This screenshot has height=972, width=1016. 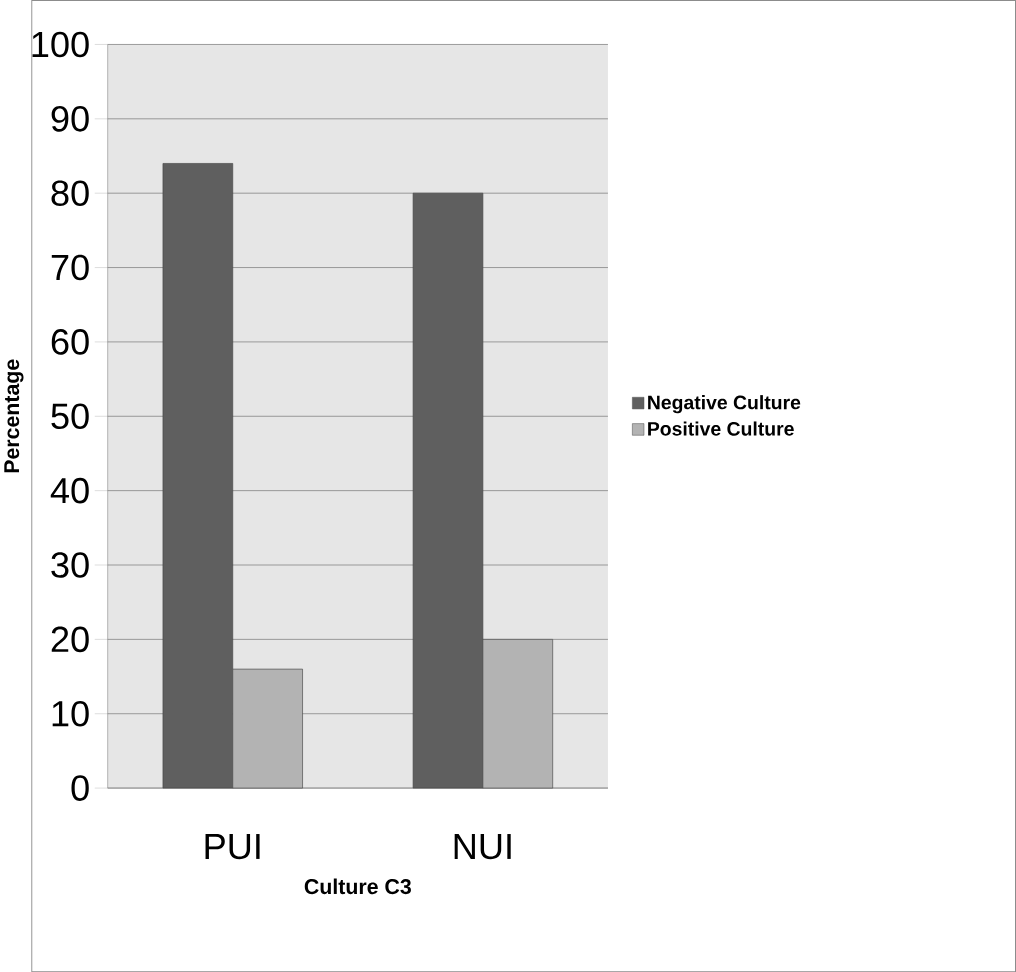 I want to click on x-axis-title: Culture C3, so click(x=357, y=886).